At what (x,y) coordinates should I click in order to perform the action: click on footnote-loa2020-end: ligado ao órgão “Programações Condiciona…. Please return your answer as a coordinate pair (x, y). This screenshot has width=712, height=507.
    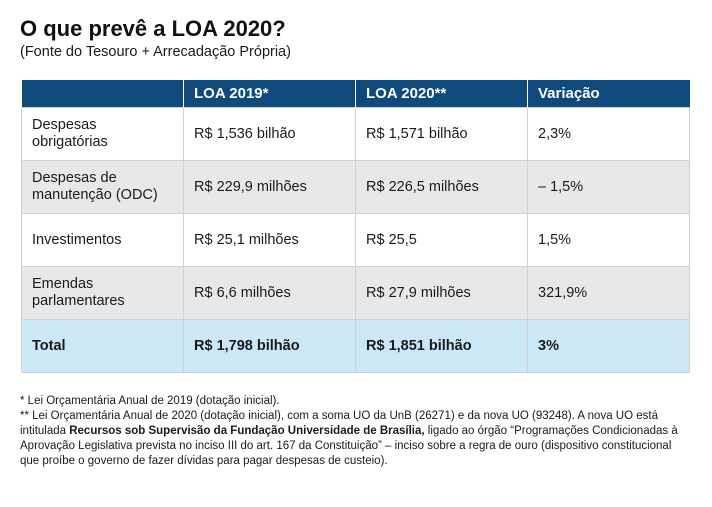
    Looking at the image, I should click on (349, 446).